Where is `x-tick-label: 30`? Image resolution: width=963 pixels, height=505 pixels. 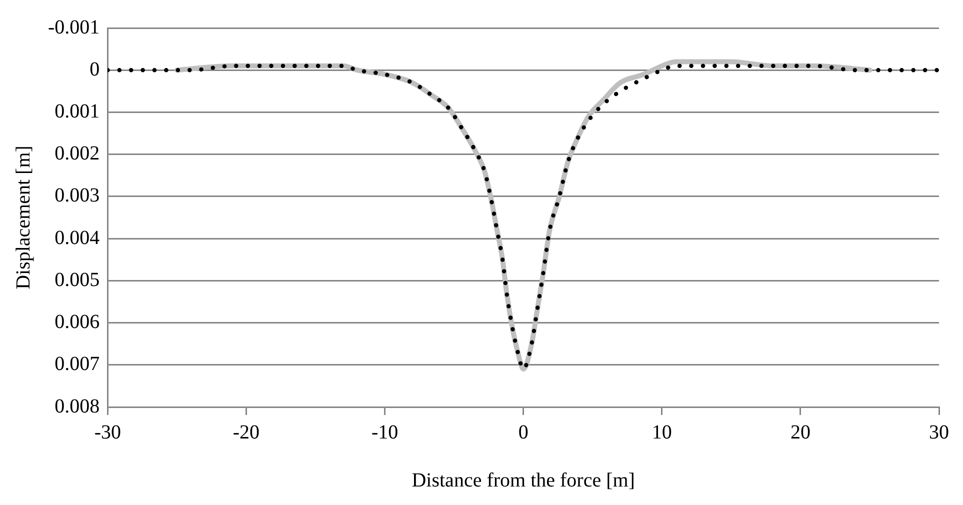 x-tick-label: 30 is located at coordinates (939, 432).